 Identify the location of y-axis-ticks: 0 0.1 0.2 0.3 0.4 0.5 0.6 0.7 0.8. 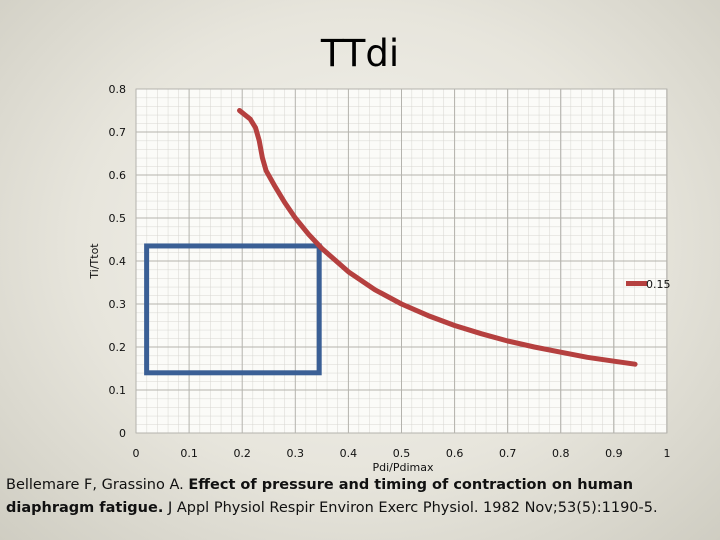
(118, 261).